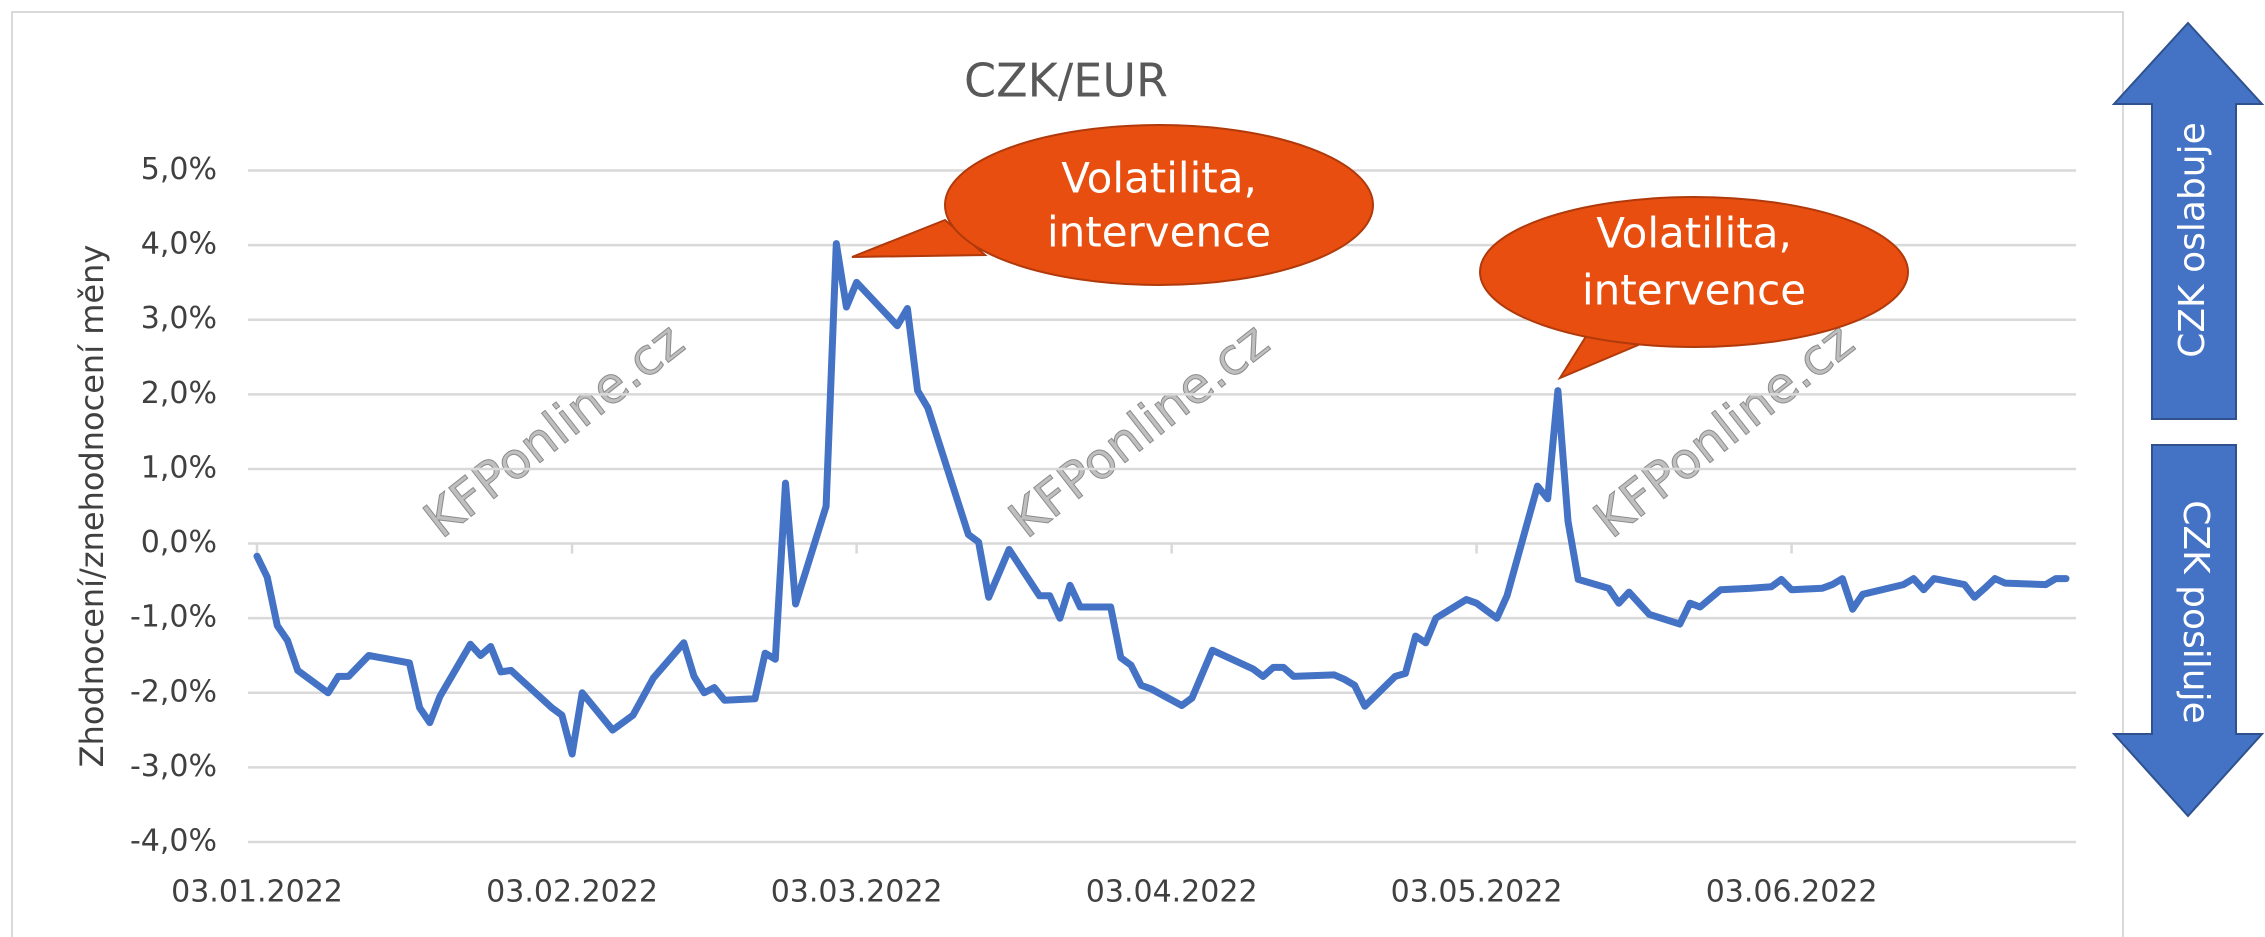 The height and width of the screenshot is (937, 2265). I want to click on arrow-label: CZK posiluje, so click(2195, 611).